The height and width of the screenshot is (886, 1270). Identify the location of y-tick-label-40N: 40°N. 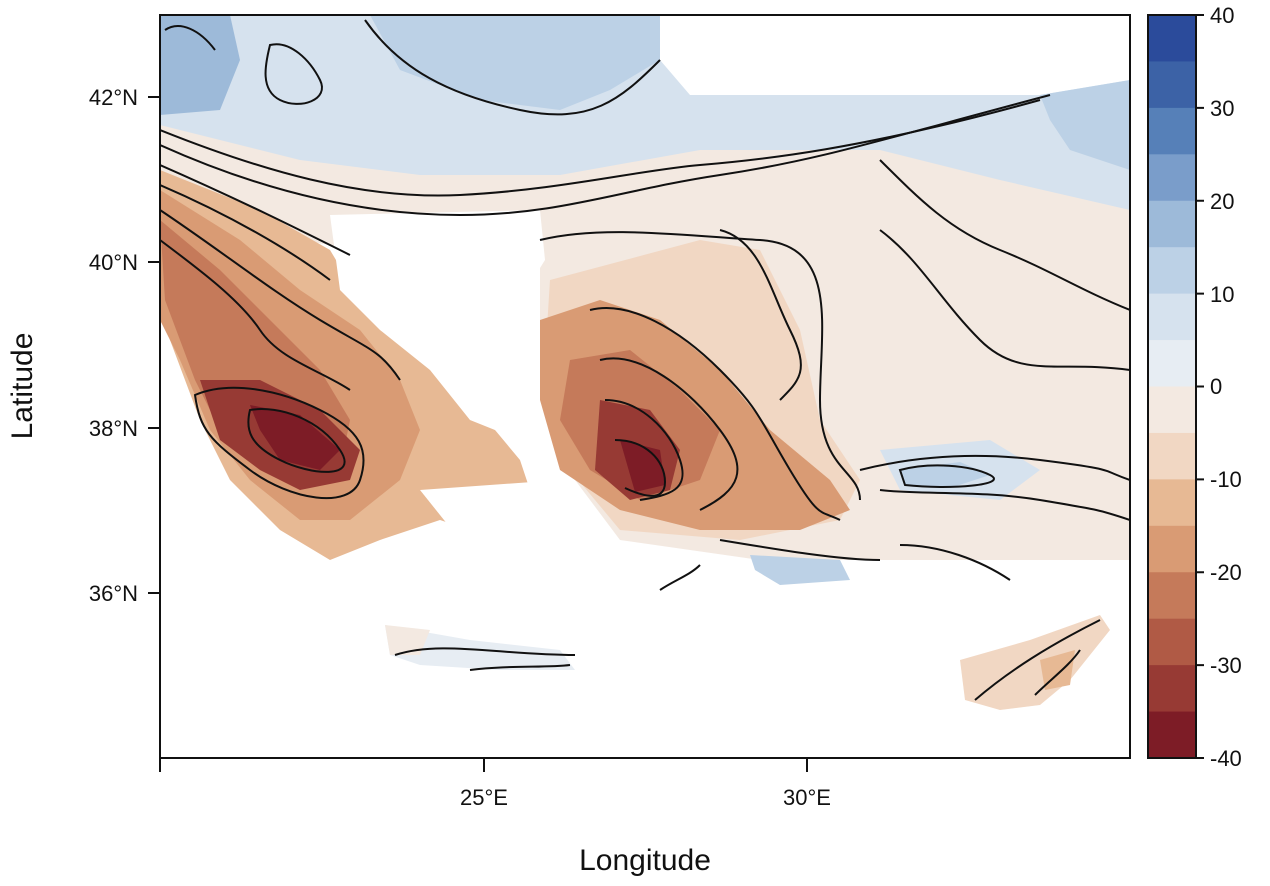
(113, 262).